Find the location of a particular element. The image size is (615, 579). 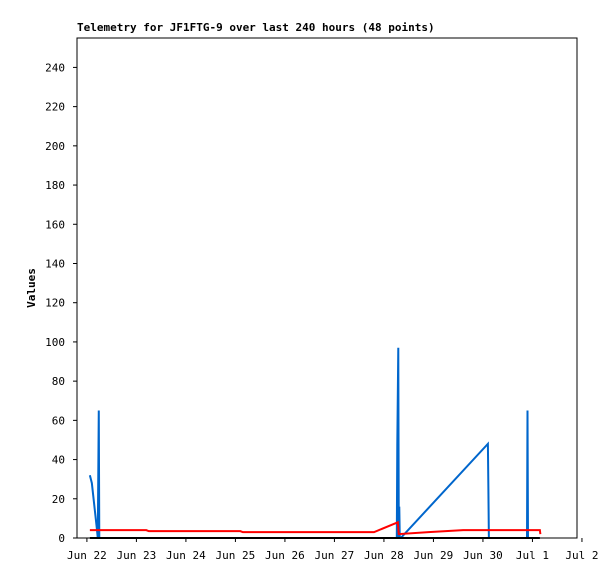

y-tick-label: 140 is located at coordinates (55, 263).